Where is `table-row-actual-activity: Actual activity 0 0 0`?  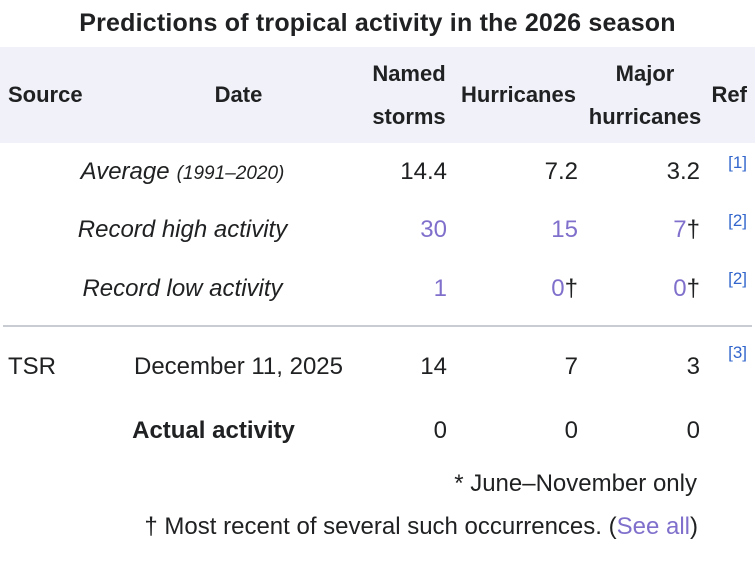 table-row-actual-activity: Actual activity 0 0 0 is located at coordinates (377, 431).